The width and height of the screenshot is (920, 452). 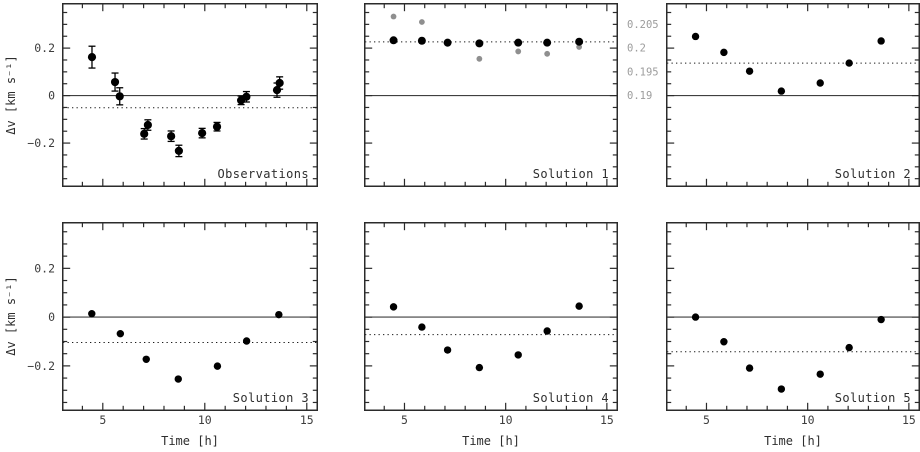 I want to click on panel-observations: 0.2 0 −0.2 Observations, so click(x=172, y=95).